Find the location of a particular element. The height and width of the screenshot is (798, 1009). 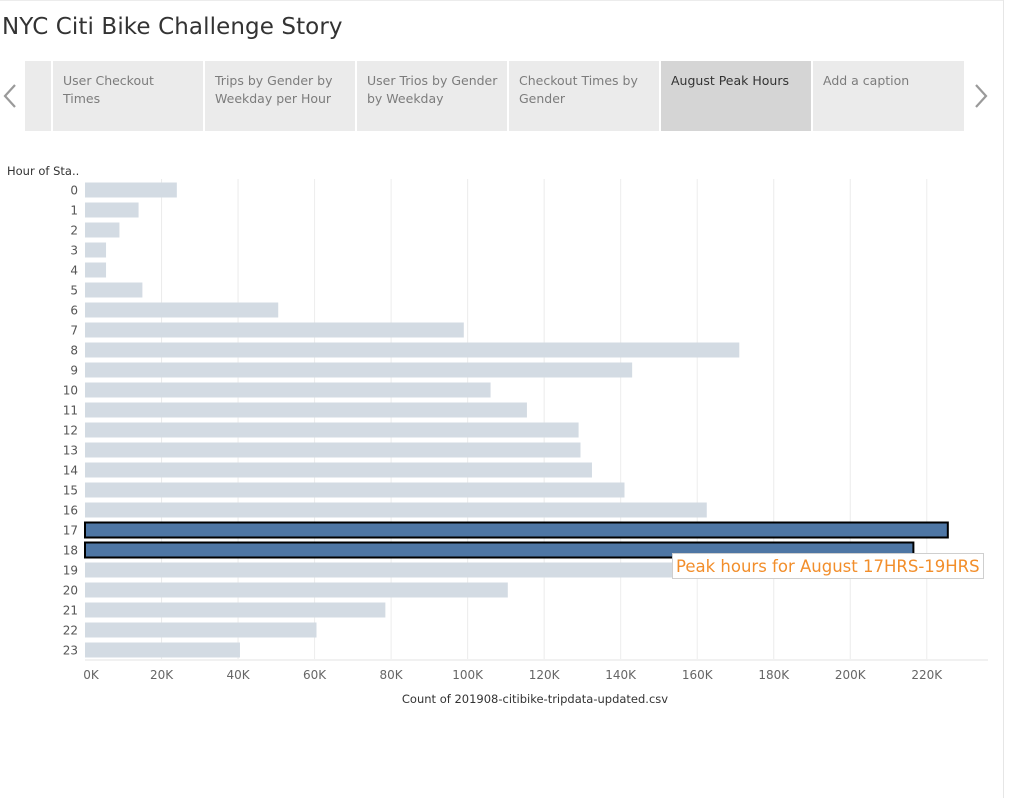

hour-label: 13 is located at coordinates (70, 451).